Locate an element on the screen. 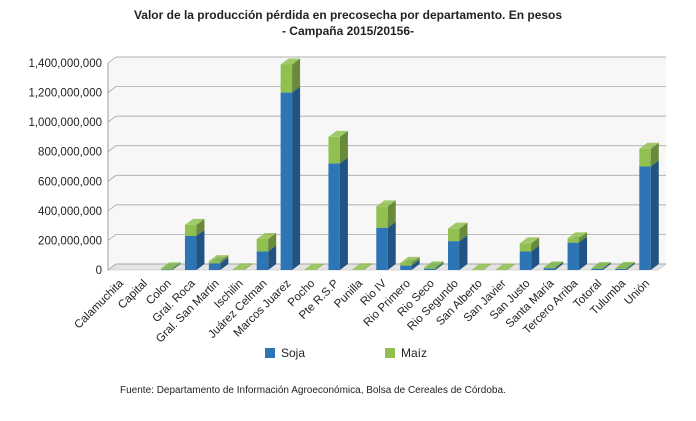 Image resolution: width=696 pixels, height=421 pixels. bar-juarez-celman-soja is located at coordinates (262, 260).